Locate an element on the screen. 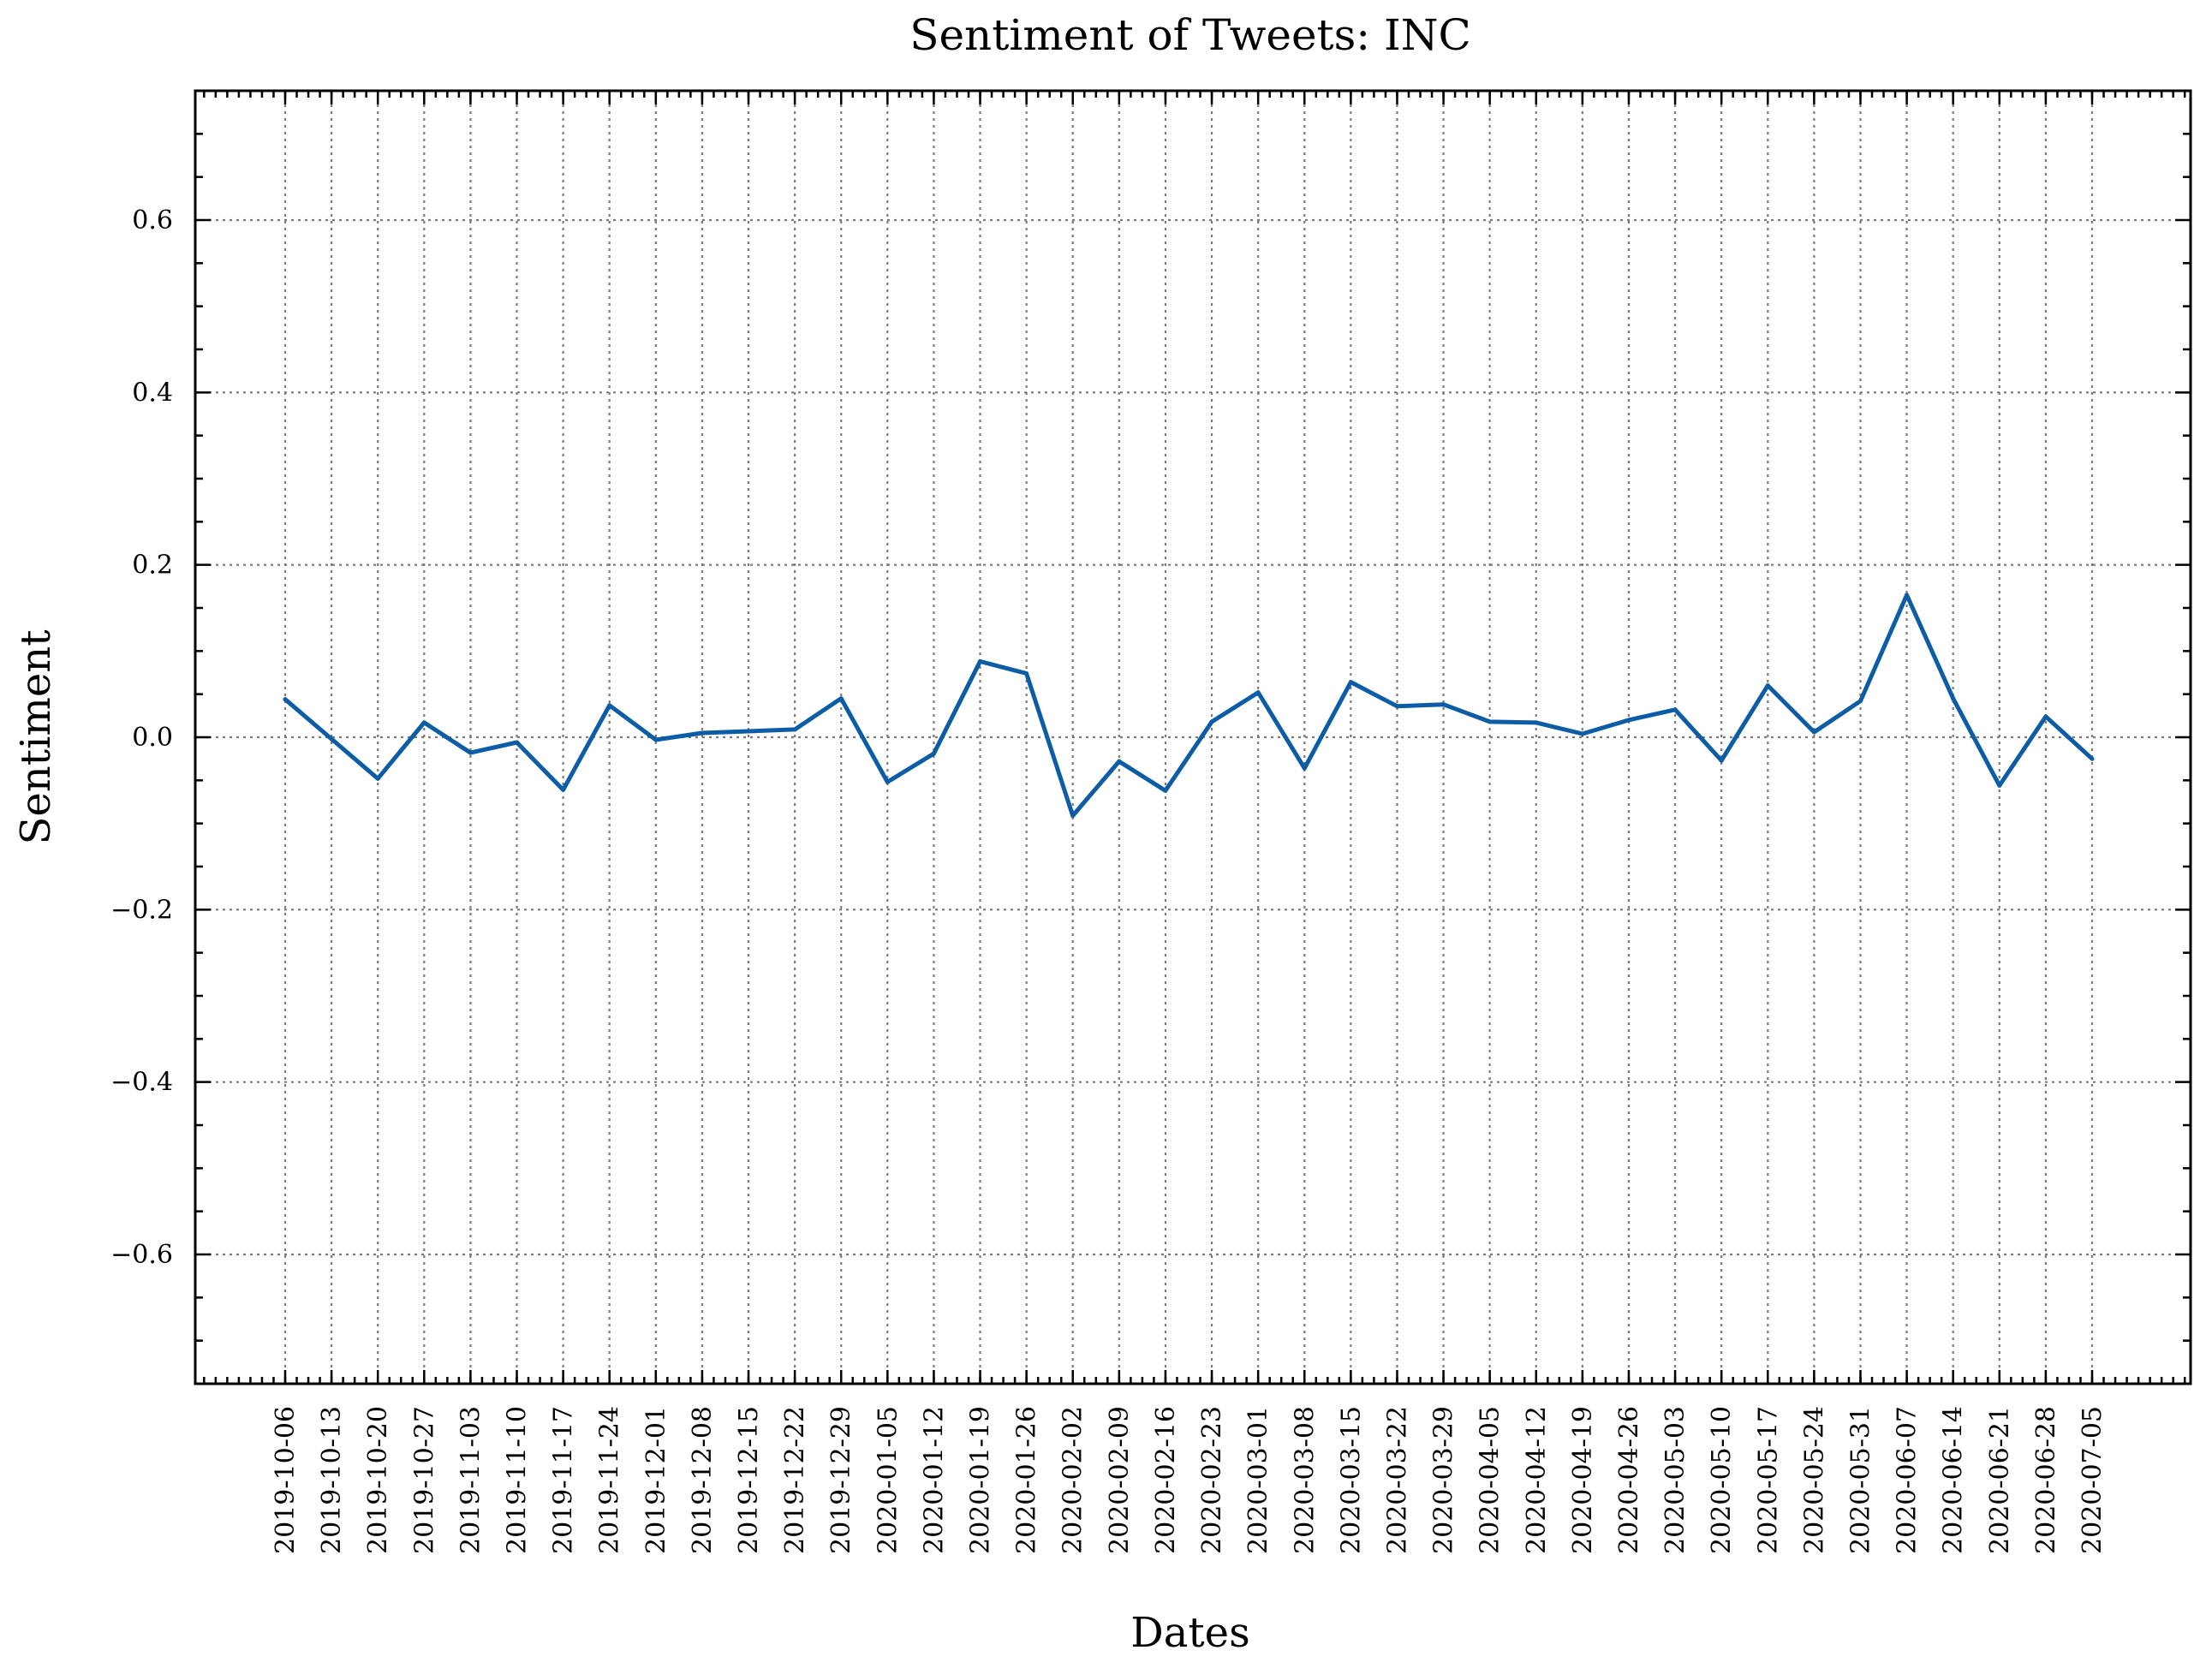  y-tick-label: 0.0 is located at coordinates (152, 738).